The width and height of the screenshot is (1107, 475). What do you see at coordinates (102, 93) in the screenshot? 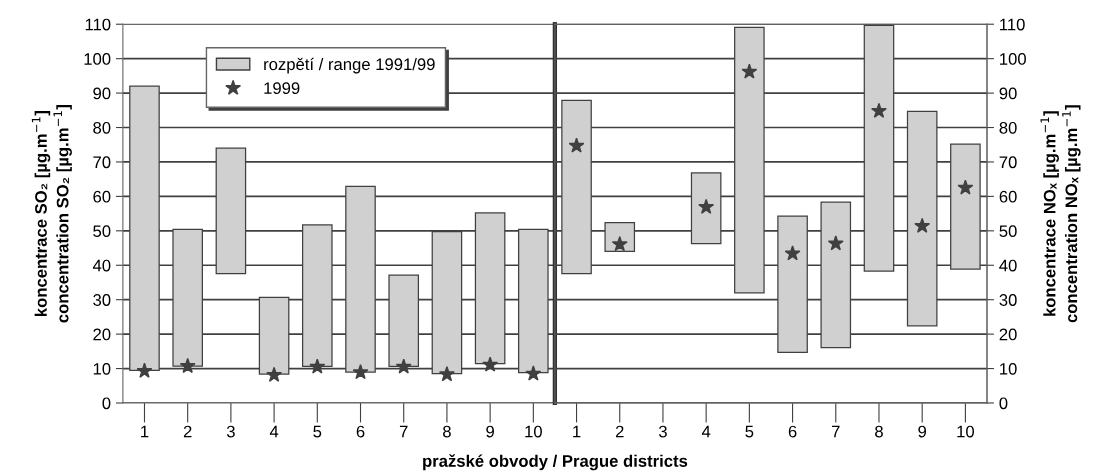
I see `y-tick-label: 90` at bounding box center [102, 93].